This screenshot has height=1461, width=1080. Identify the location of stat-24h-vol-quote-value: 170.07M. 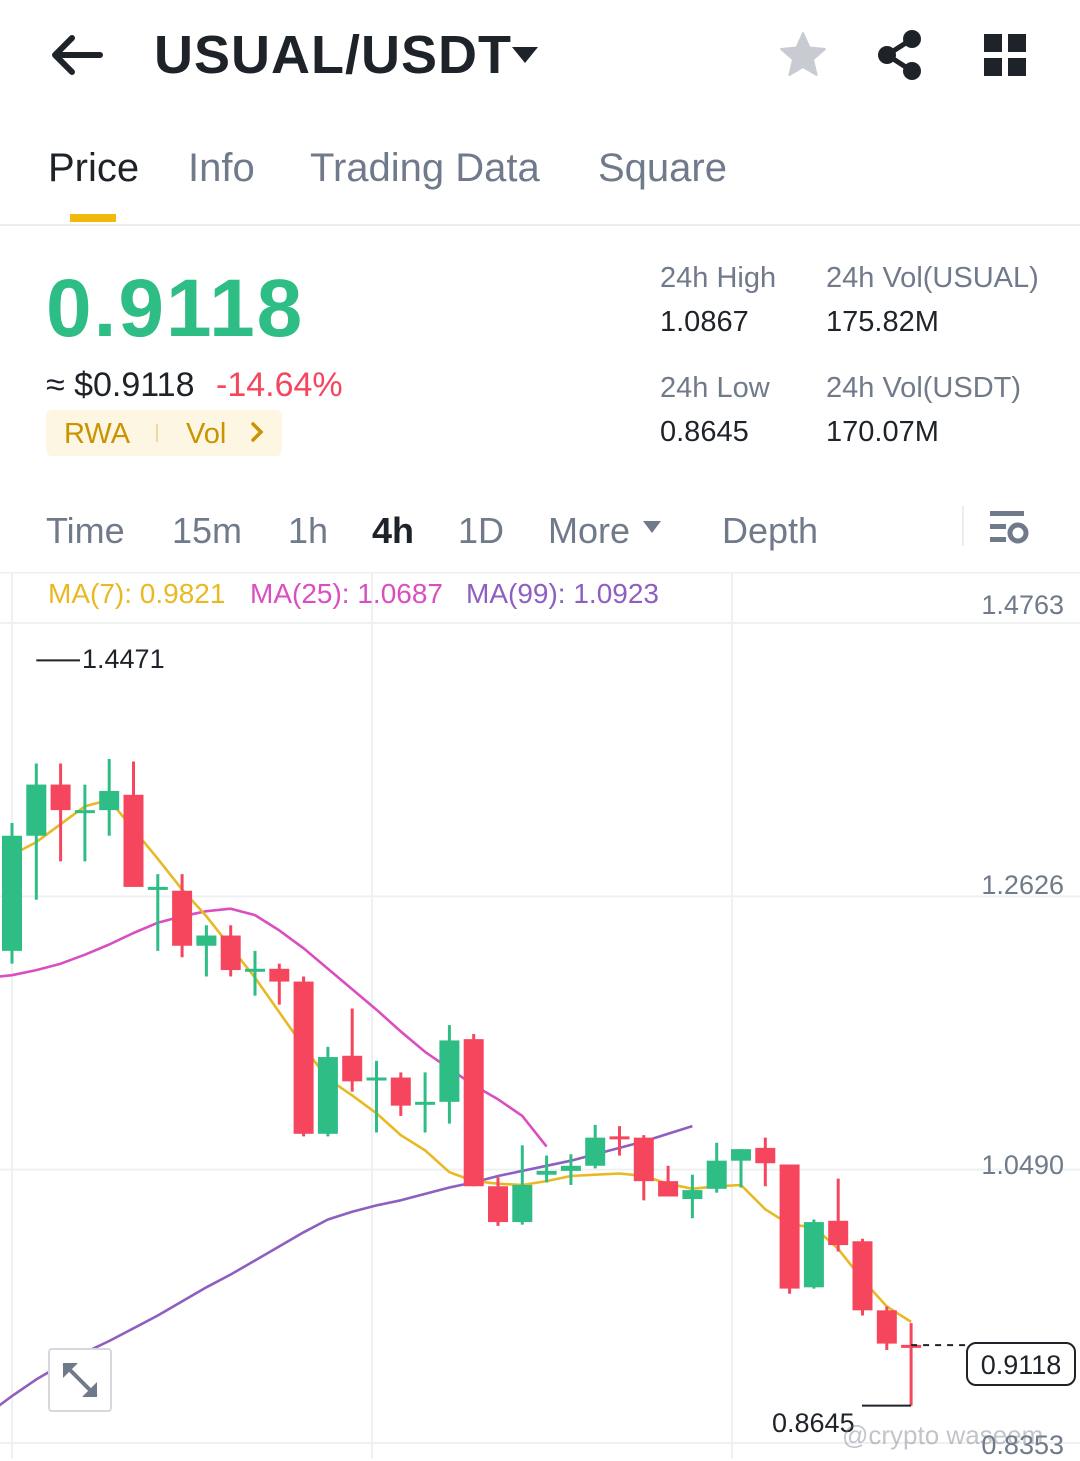
(882, 432).